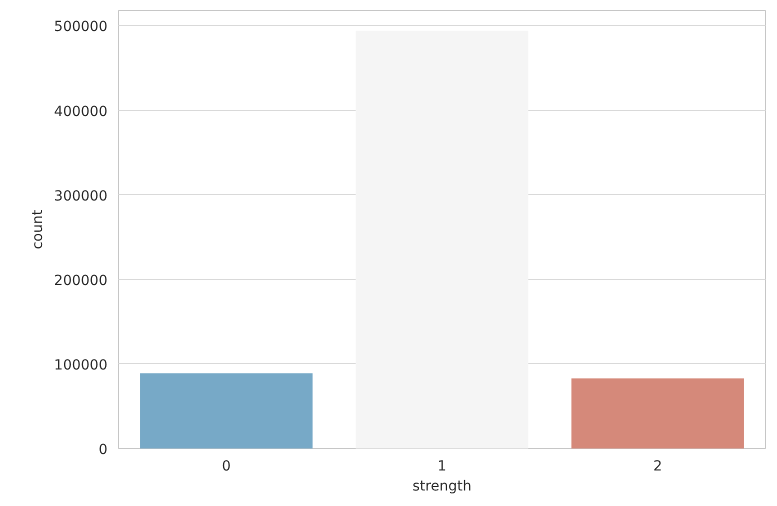 This screenshot has width=777, height=506. I want to click on x-tick-label: 0, so click(226, 466).